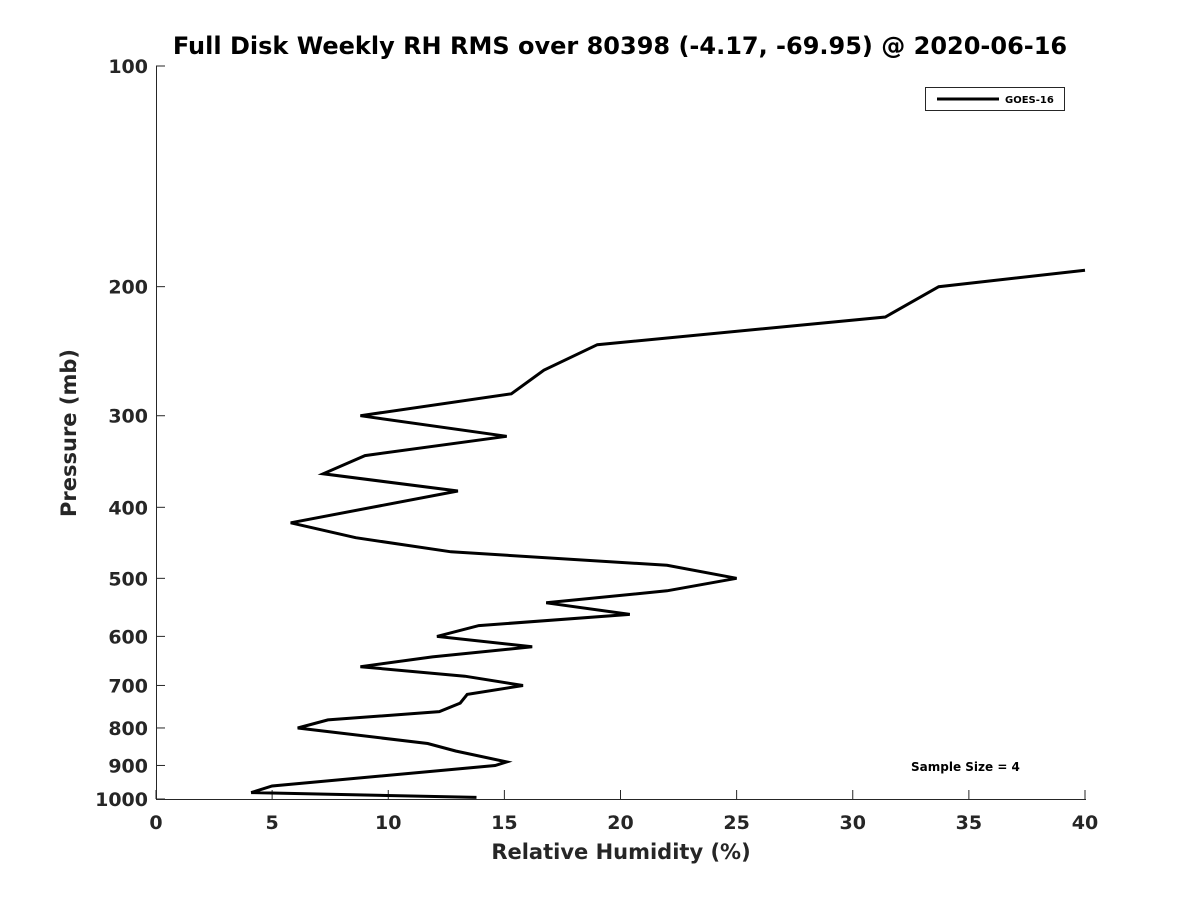  I want to click on x-tick-label: 25, so click(736, 823).